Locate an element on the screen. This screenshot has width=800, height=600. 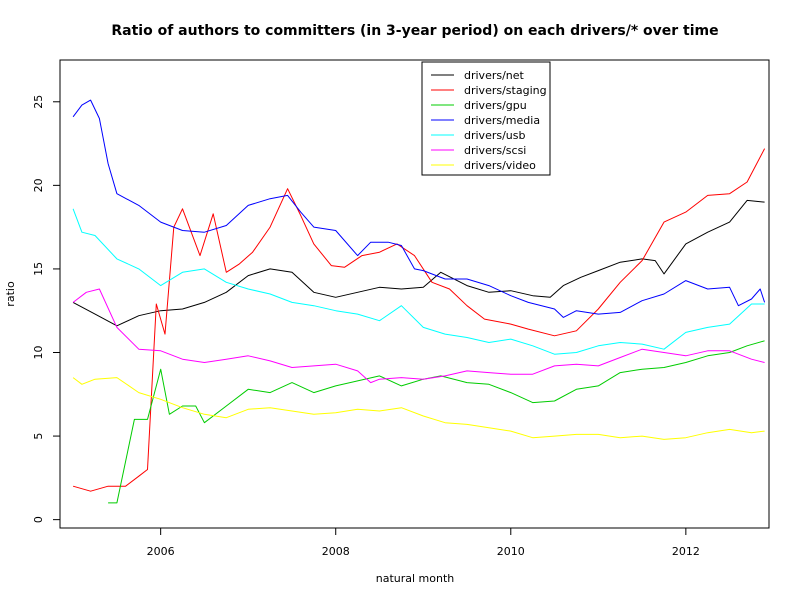
y-tick-label: 20 is located at coordinates (38, 185).